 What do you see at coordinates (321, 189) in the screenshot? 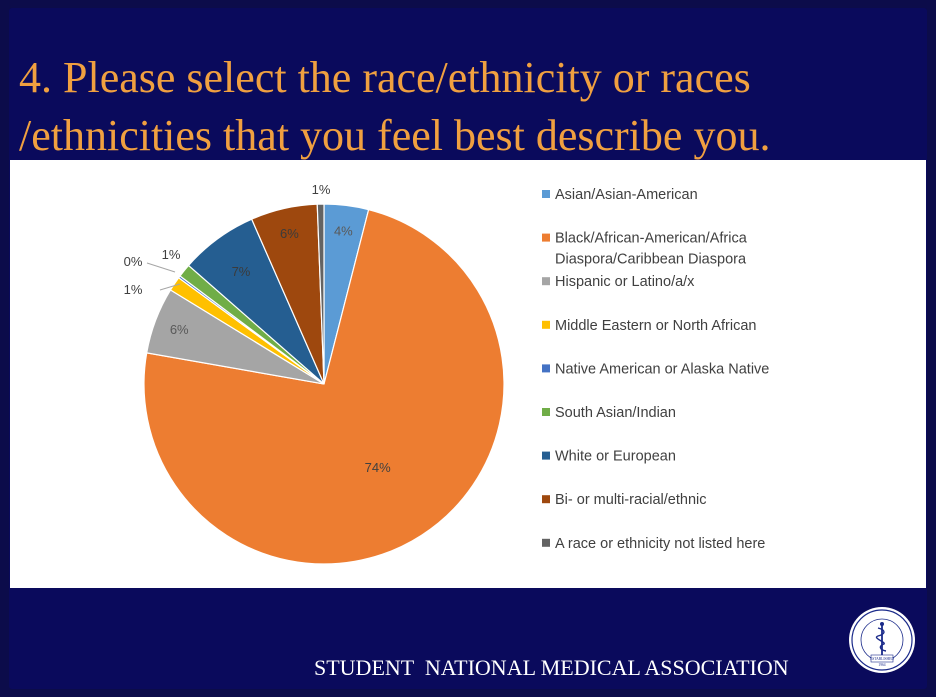
I see `data-label-a-race-or-ethnicity-not-listed-here: 1%` at bounding box center [321, 189].